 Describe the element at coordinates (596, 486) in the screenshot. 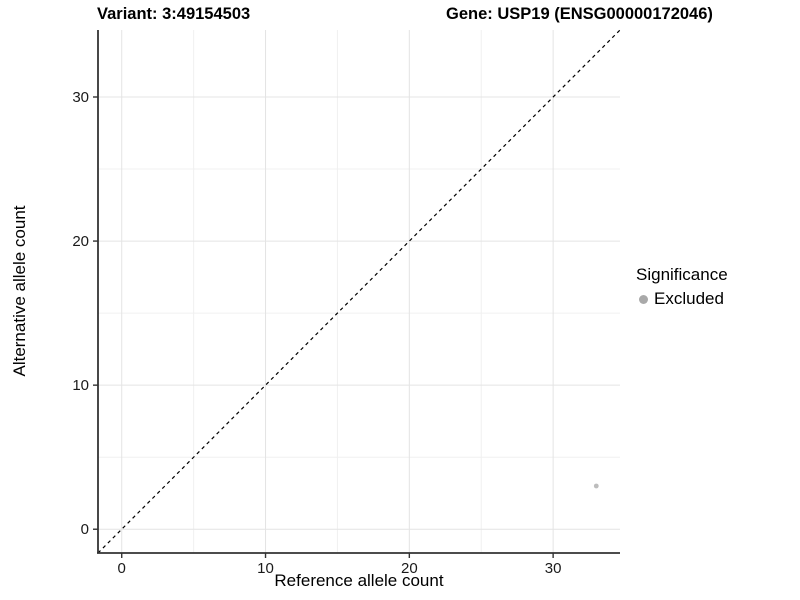

I see `data-point` at that location.